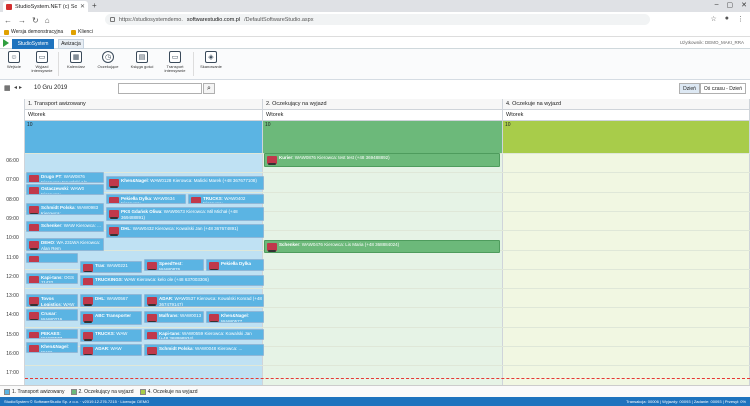  Describe the element at coordinates (160, 88) in the screenshot. I see `search-input` at that location.